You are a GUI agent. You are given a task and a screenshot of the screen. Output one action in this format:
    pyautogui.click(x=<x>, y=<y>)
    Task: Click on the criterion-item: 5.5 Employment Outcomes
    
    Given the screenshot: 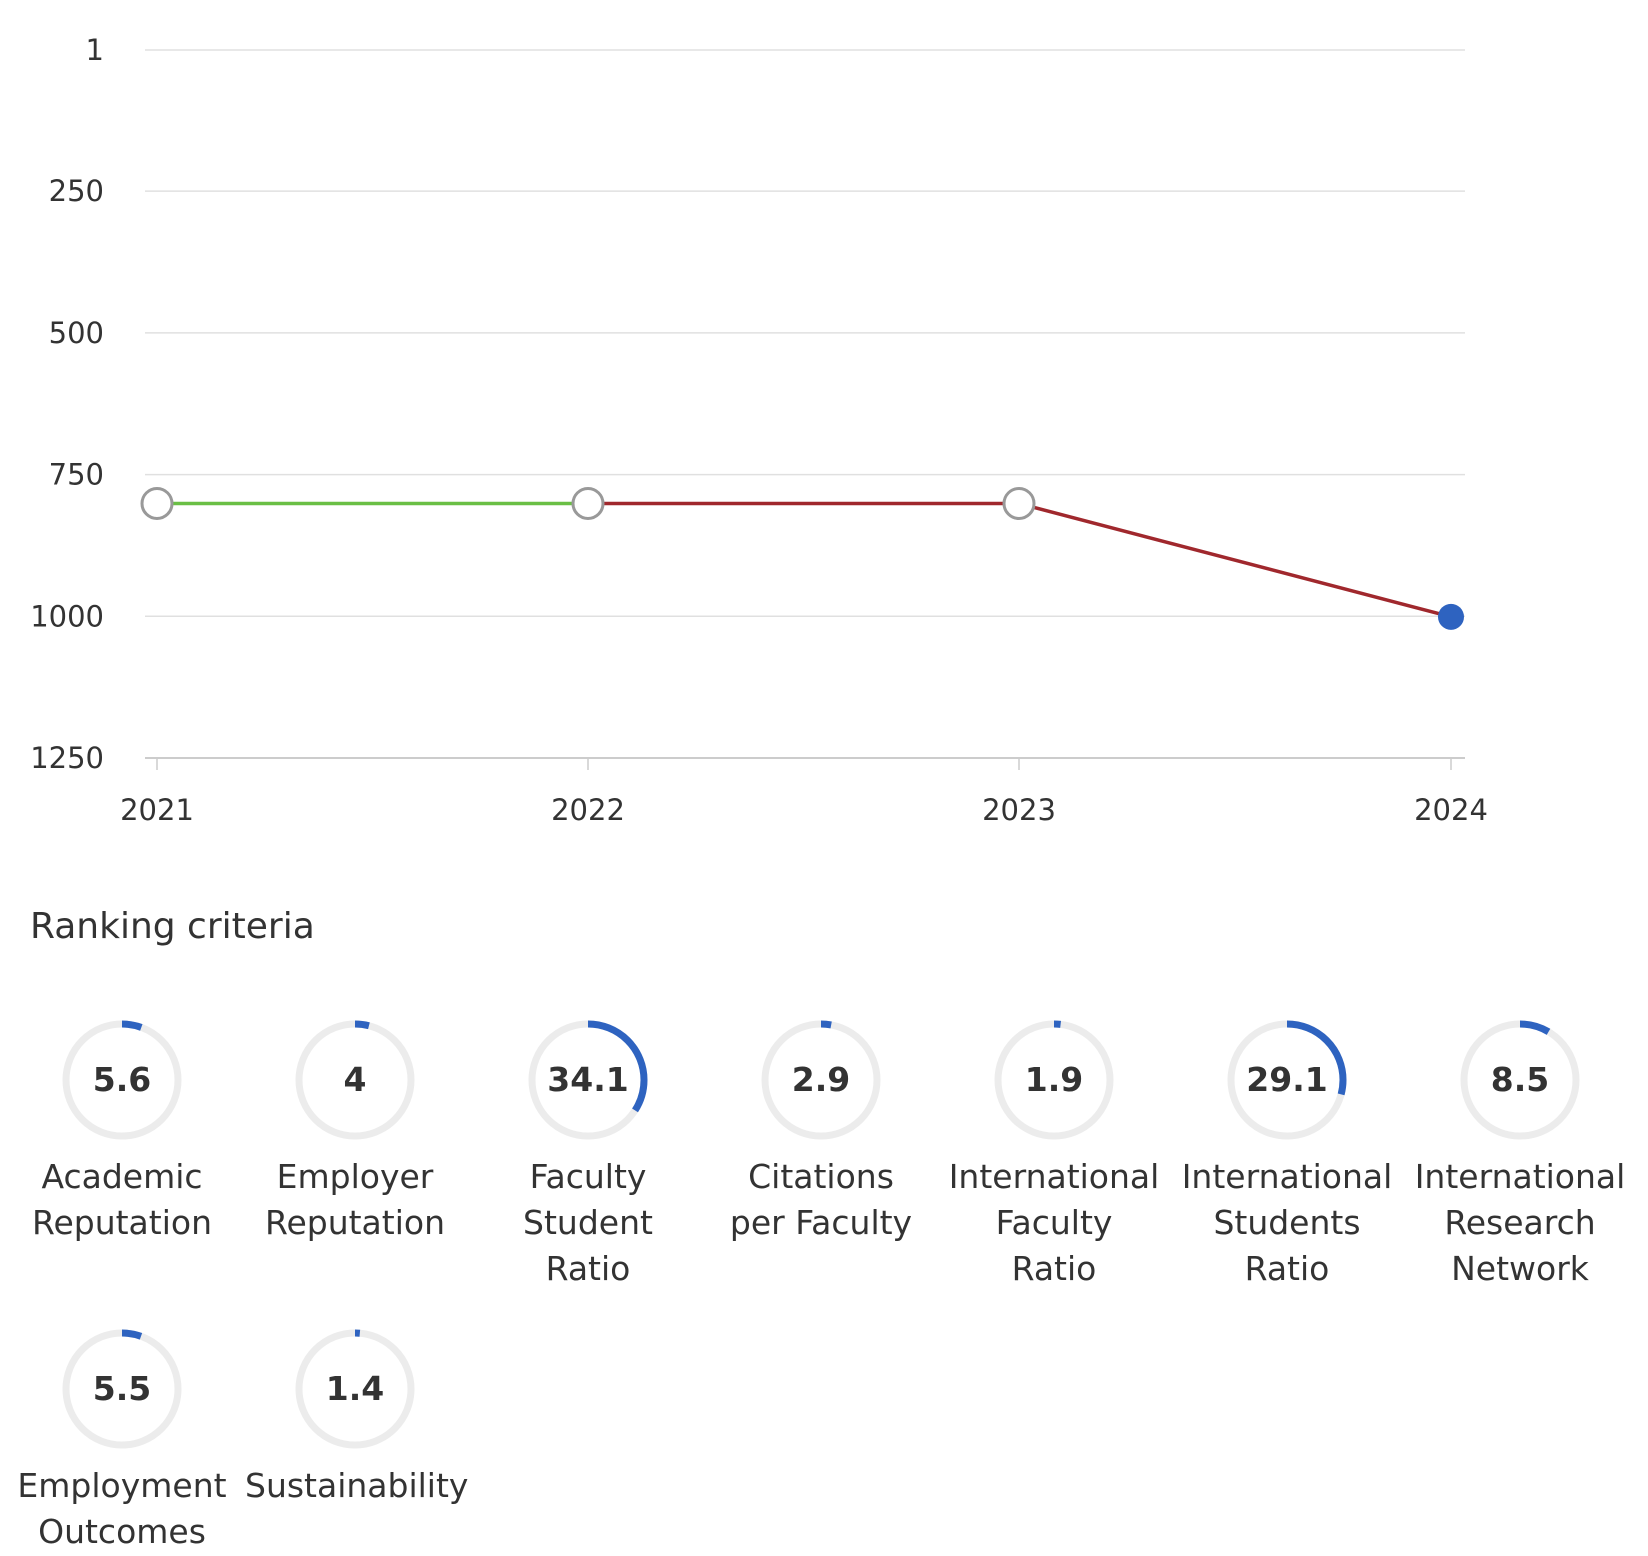 What is the action you would take?
    pyautogui.click(x=122, y=1441)
    